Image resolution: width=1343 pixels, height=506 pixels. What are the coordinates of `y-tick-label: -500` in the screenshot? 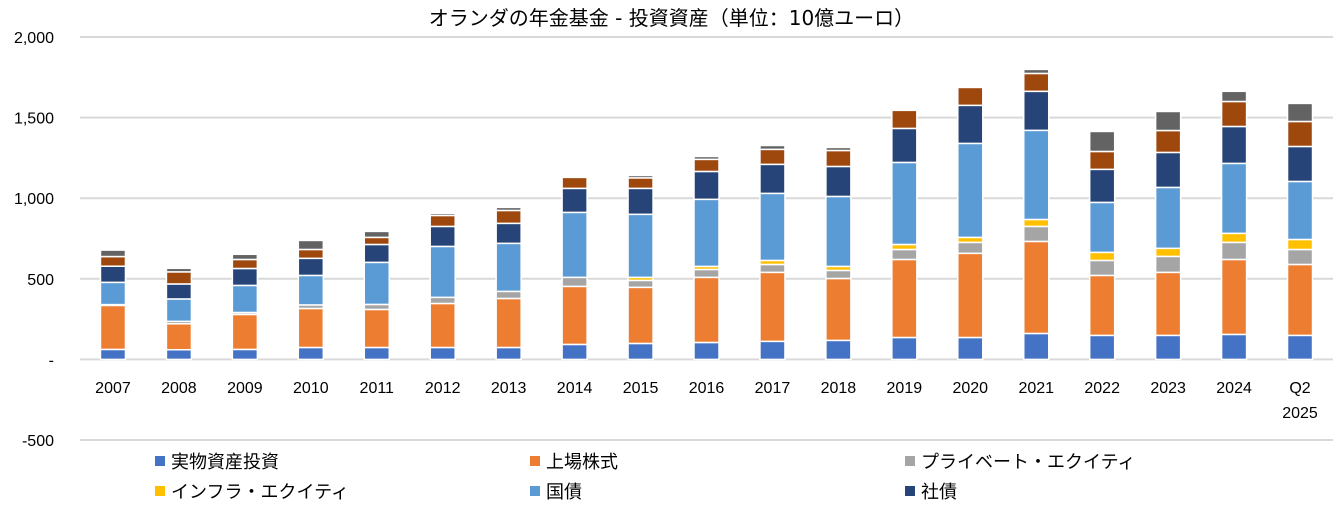 It's located at (38, 441).